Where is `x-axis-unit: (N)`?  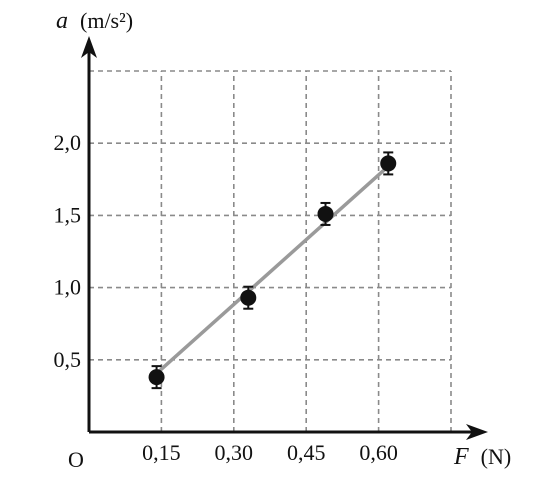
x-axis-unit: (N) is located at coordinates (496, 456).